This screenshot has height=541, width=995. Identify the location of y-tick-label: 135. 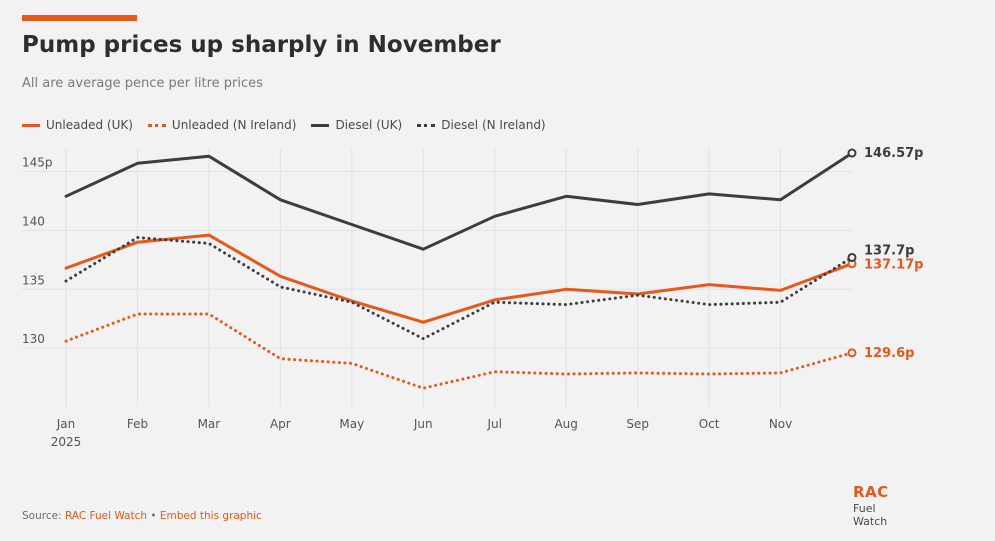
(33, 280).